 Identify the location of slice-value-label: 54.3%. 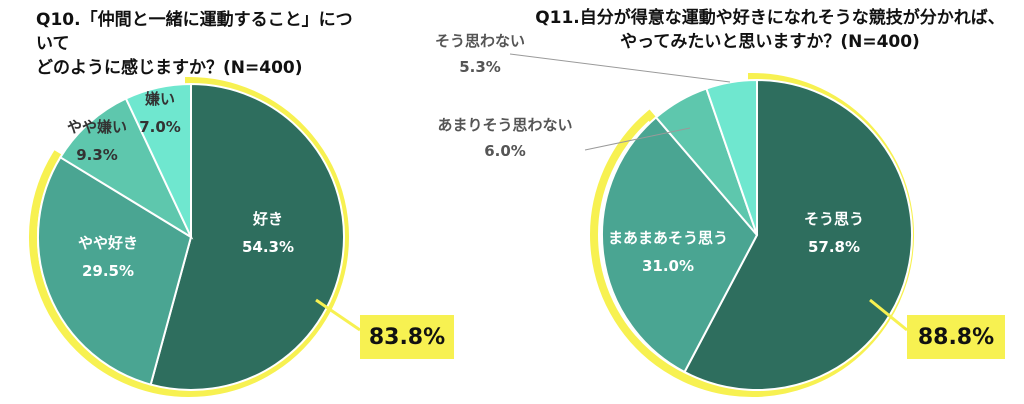
(268, 247).